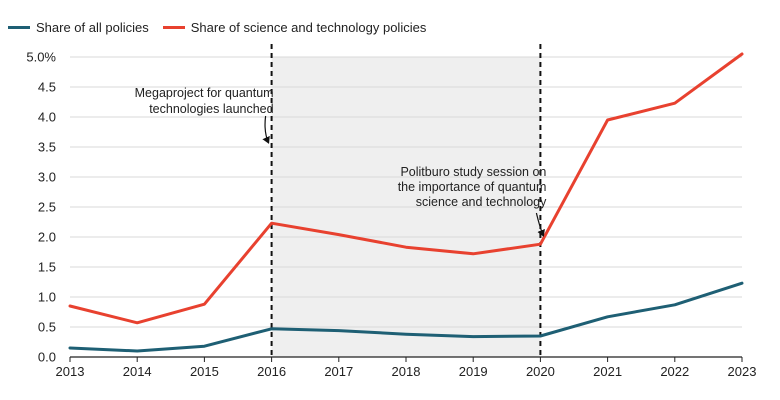 This screenshot has width=780, height=400. I want to click on y-tick-label: 2.5, so click(47, 207).